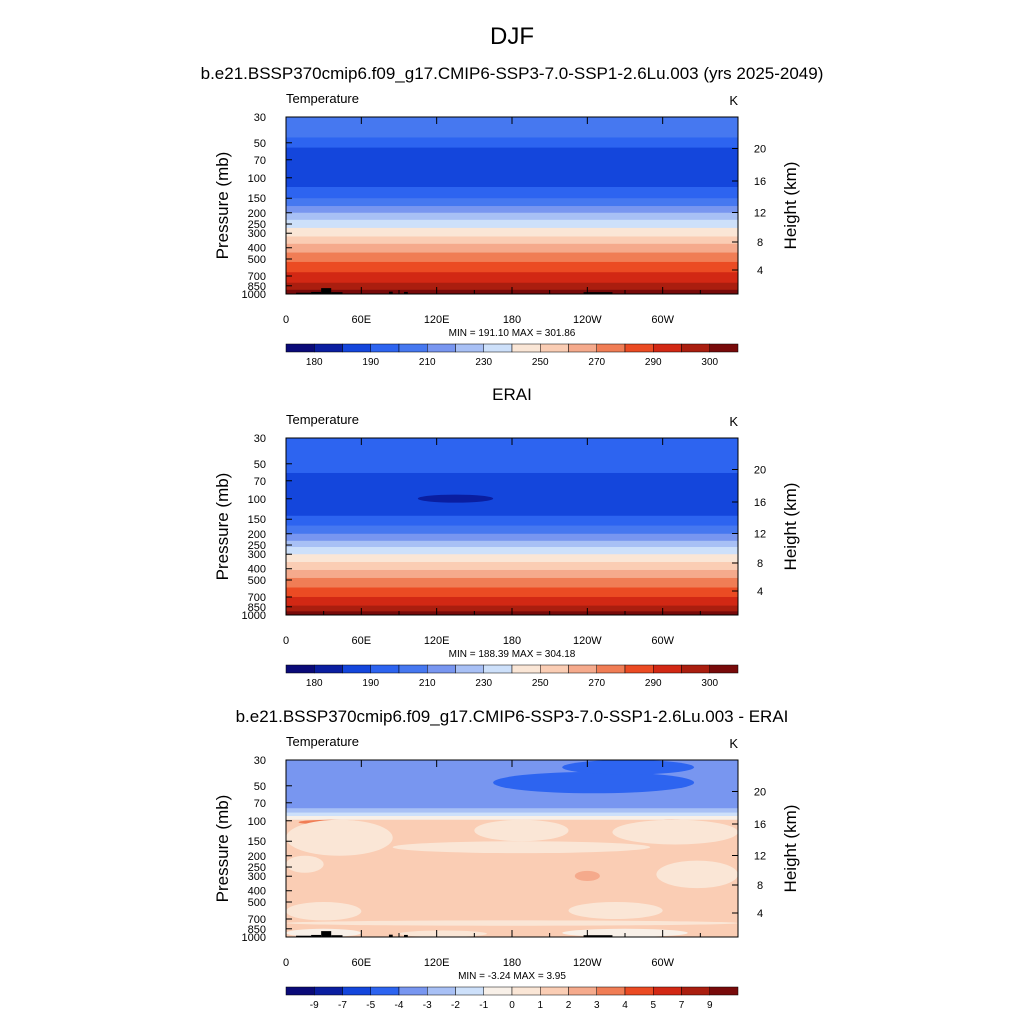 Image resolution: width=1024 pixels, height=1024 pixels. I want to click on colorbar-label: -1, so click(483, 1005).